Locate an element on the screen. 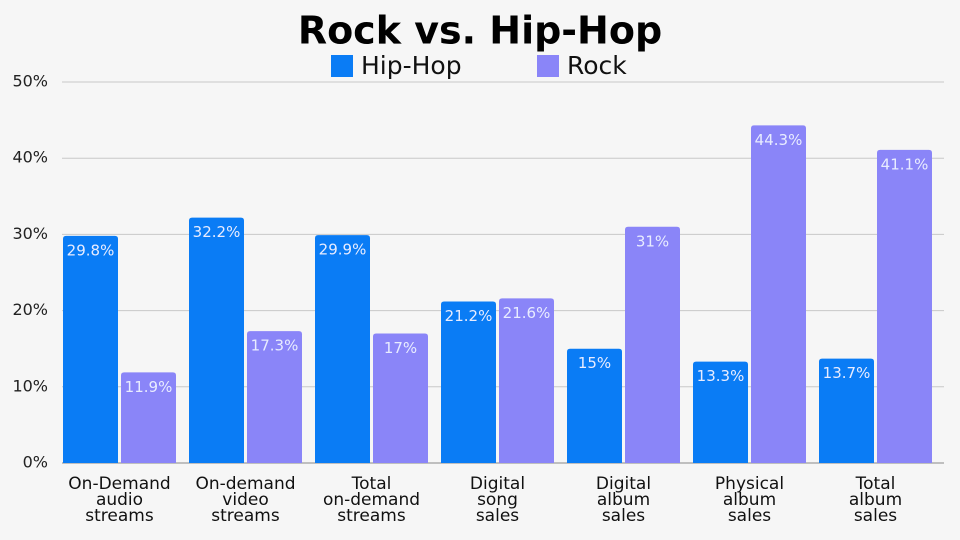  y-tick-label: 50% is located at coordinates (30, 81).